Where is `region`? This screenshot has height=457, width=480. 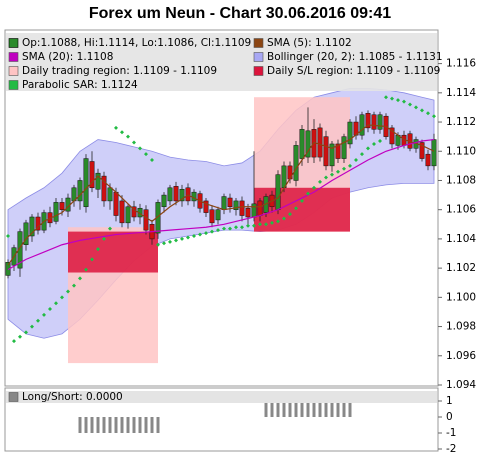 region is located at coordinates (113, 252).